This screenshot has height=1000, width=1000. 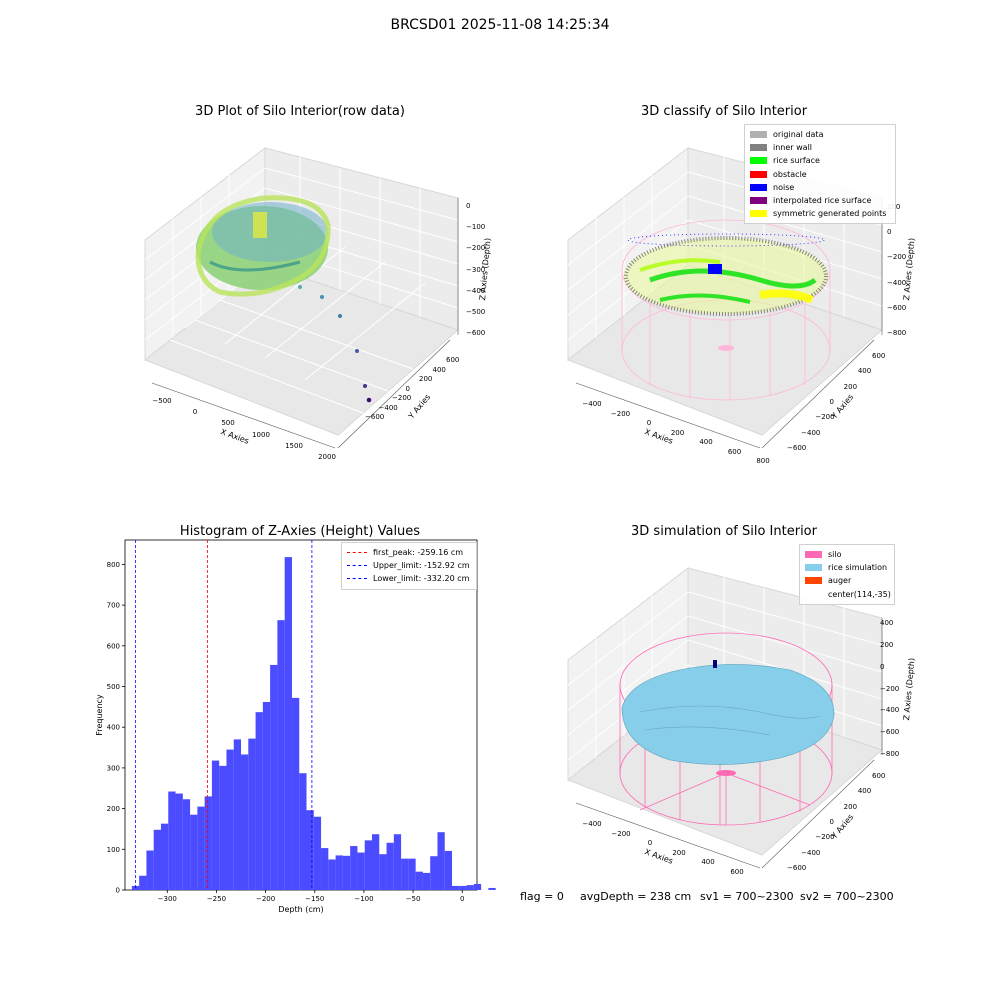 What do you see at coordinates (301, 285) in the screenshot?
I see `raw-grid` at bounding box center [301, 285].